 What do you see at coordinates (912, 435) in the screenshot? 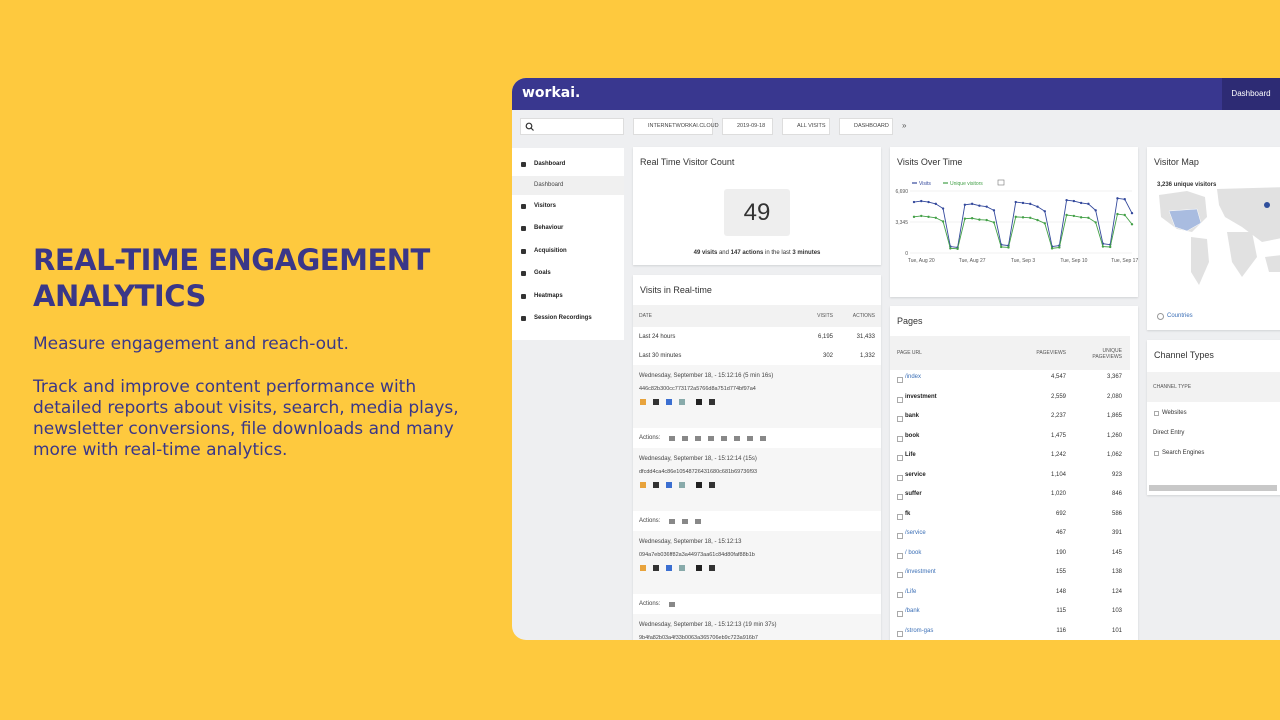
I see `page-url: book` at bounding box center [912, 435].